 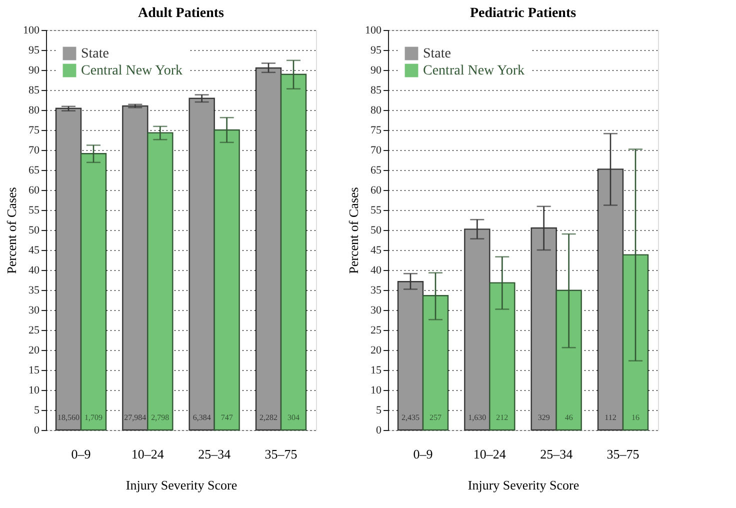 What do you see at coordinates (477, 417) in the screenshot?
I see `annotation: 1,630` at bounding box center [477, 417].